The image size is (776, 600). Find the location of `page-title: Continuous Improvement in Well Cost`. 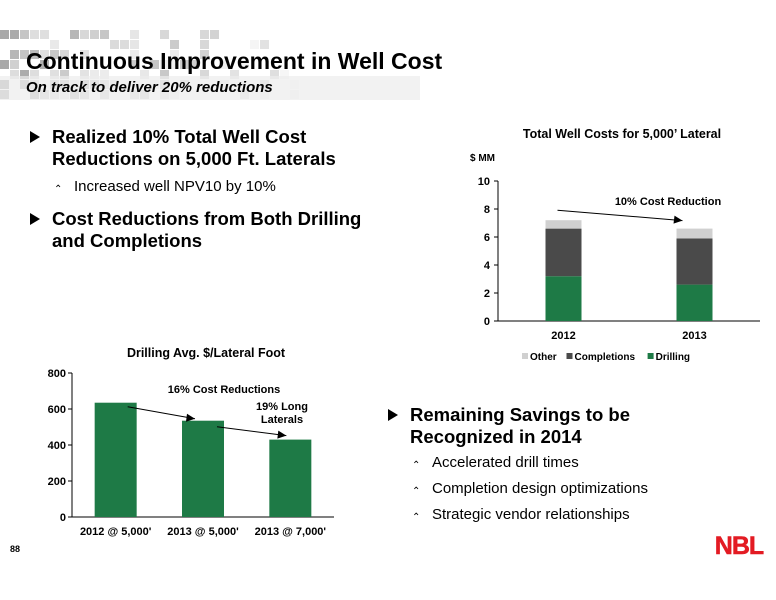

page-title: Continuous Improvement in Well Cost is located at coordinates (234, 61).